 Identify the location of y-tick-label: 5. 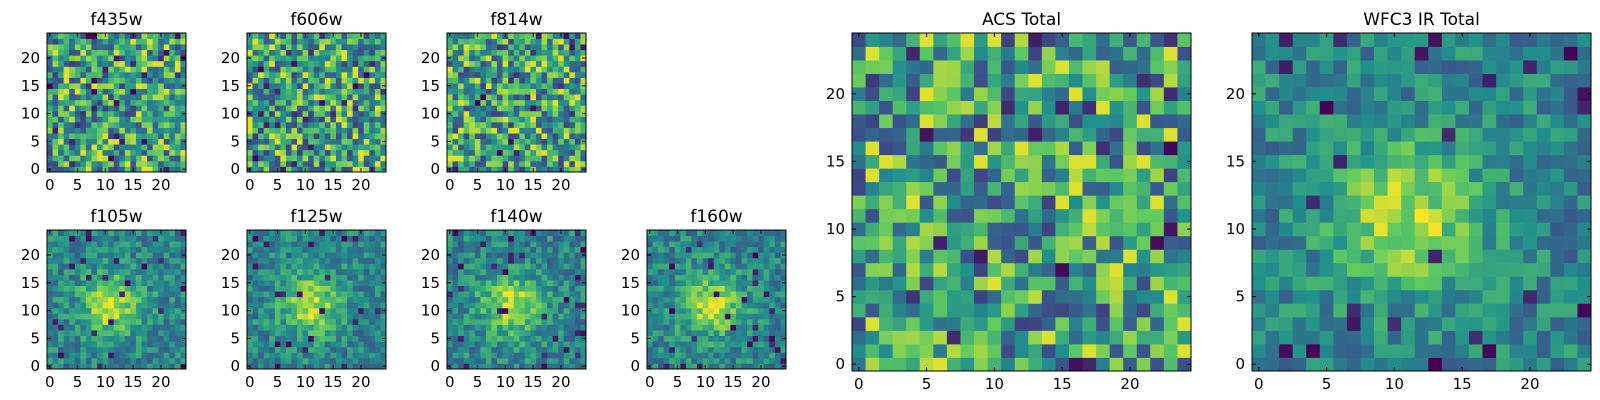
(235, 141).